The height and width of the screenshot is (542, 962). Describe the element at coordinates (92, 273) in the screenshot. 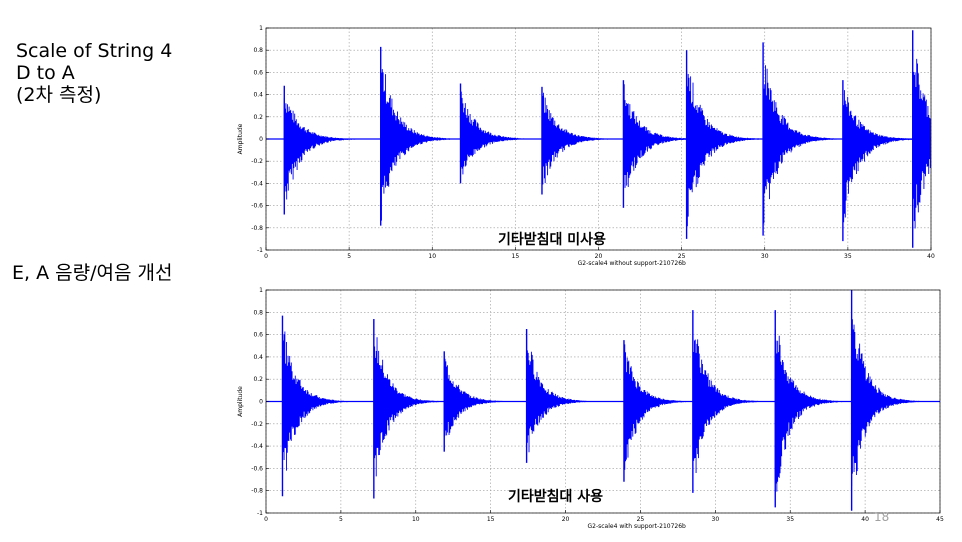

I see `improvement-note: E, A 음량/여음 개선` at that location.